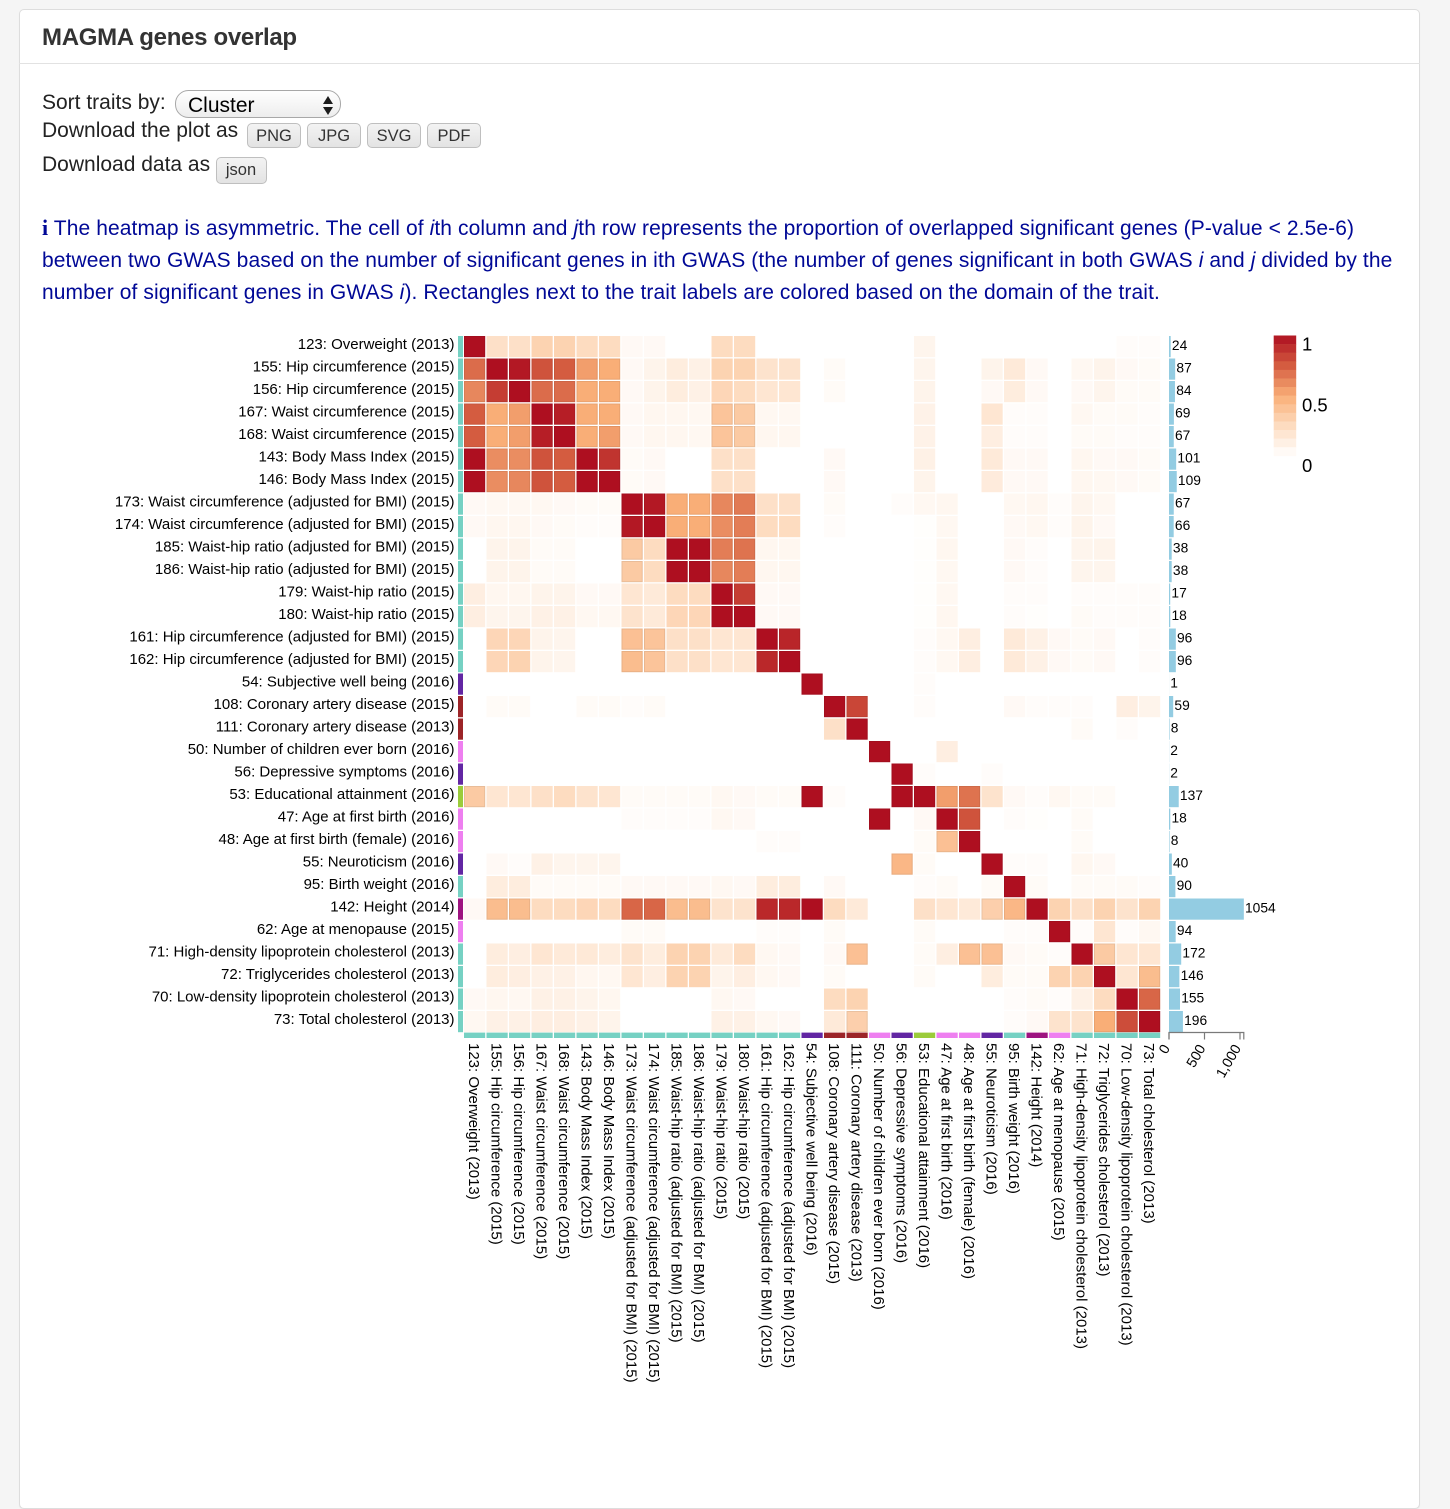 This screenshot has height=1509, width=1450. Describe the element at coordinates (1191, 795) in the screenshot. I see `svg-text: 137` at that location.